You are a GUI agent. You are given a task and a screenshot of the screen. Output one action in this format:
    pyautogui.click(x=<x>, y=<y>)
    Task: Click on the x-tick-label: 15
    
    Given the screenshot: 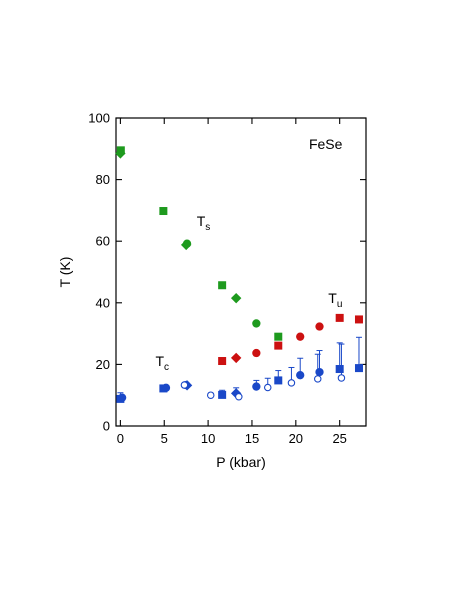 What is the action you would take?
    pyautogui.click(x=252, y=438)
    